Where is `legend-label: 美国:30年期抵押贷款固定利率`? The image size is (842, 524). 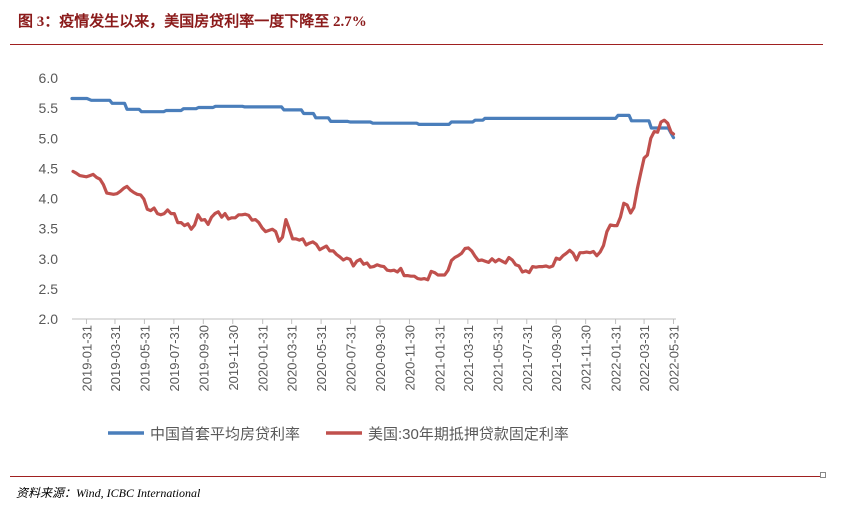 legend-label: 美国:30年期抵押贷款固定利率 is located at coordinates (468, 434).